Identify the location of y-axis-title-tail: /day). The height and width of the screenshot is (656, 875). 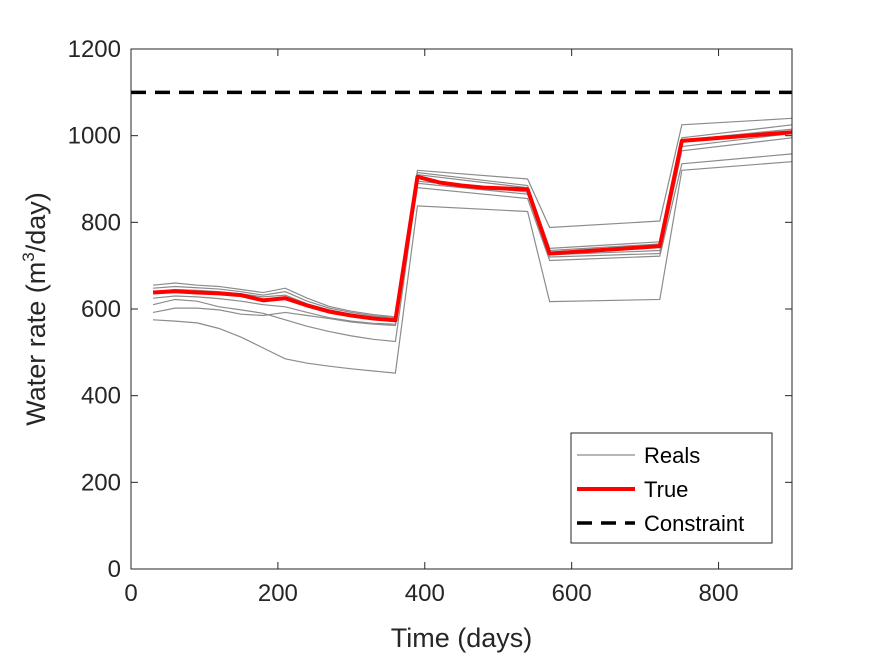
(36, 222).